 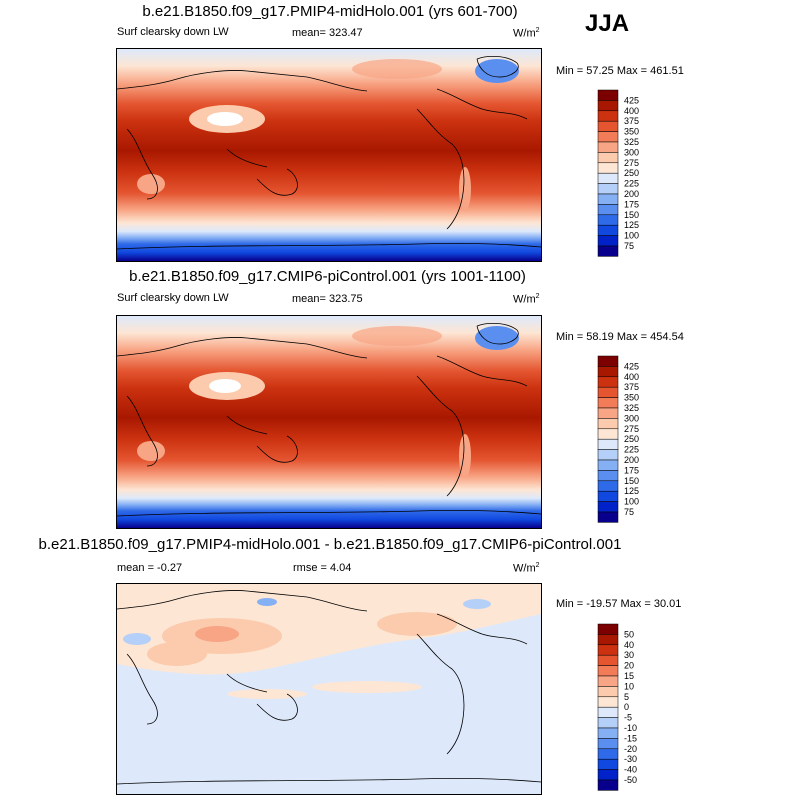 I want to click on panel1-map-field, so click(x=329, y=155).